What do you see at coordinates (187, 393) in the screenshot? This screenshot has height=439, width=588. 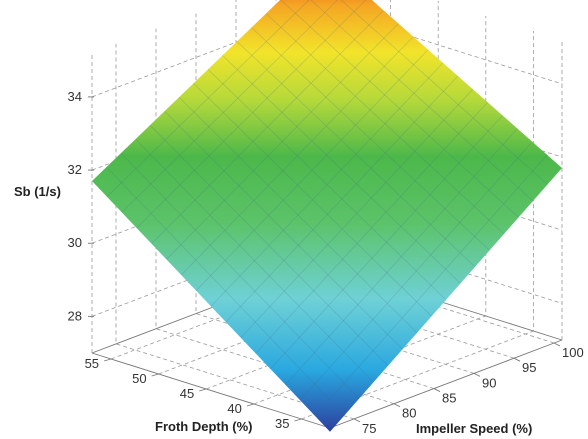 I see `x-tick-label: 45` at bounding box center [187, 393].